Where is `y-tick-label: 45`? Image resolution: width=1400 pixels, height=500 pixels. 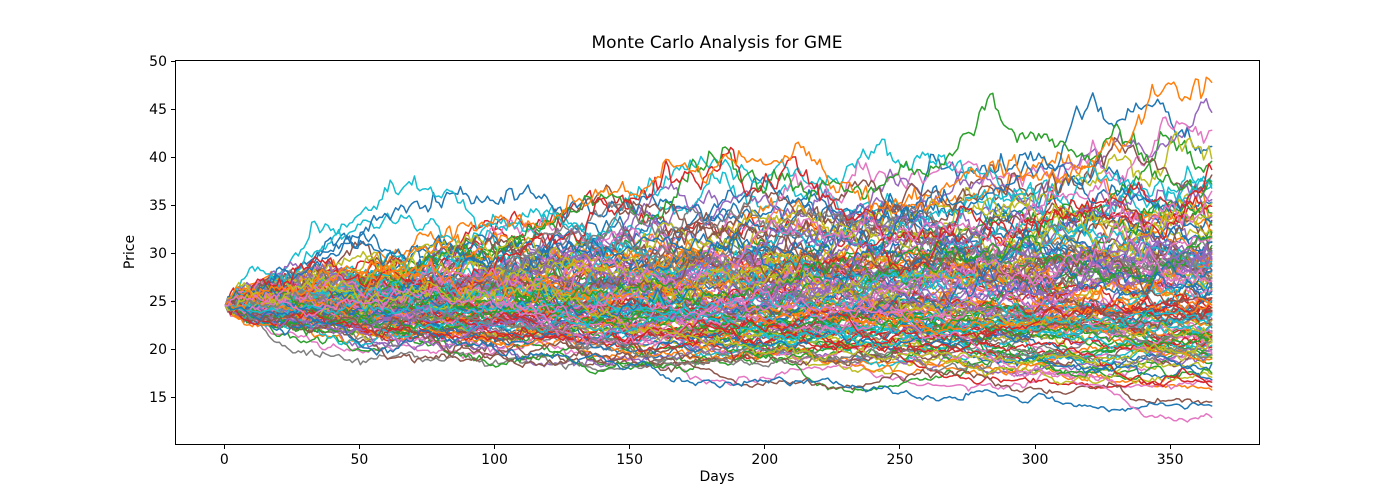
y-tick-label: 45 is located at coordinates (158, 109).